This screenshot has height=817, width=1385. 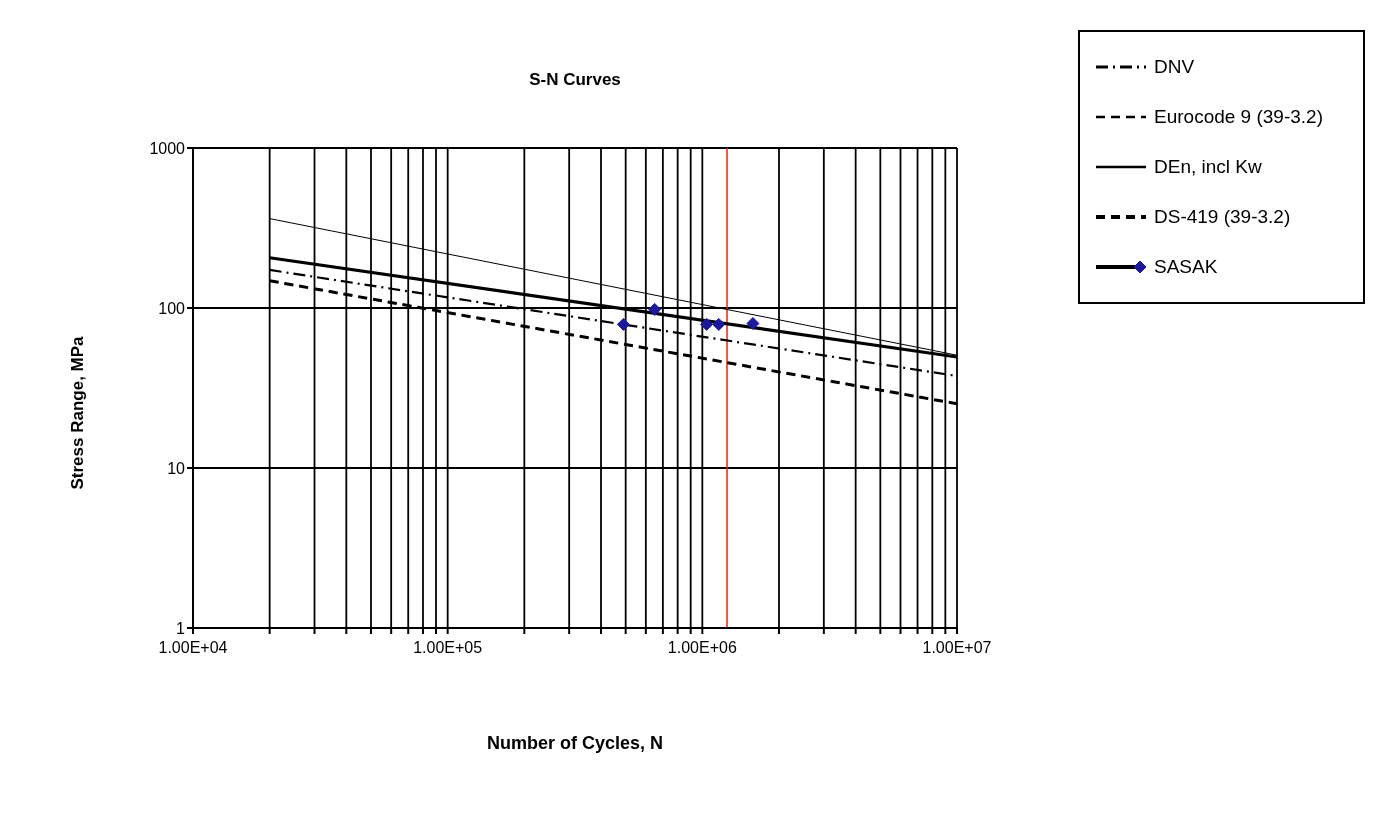 What do you see at coordinates (181, 628) in the screenshot?
I see `y-tick-label: 1` at bounding box center [181, 628].